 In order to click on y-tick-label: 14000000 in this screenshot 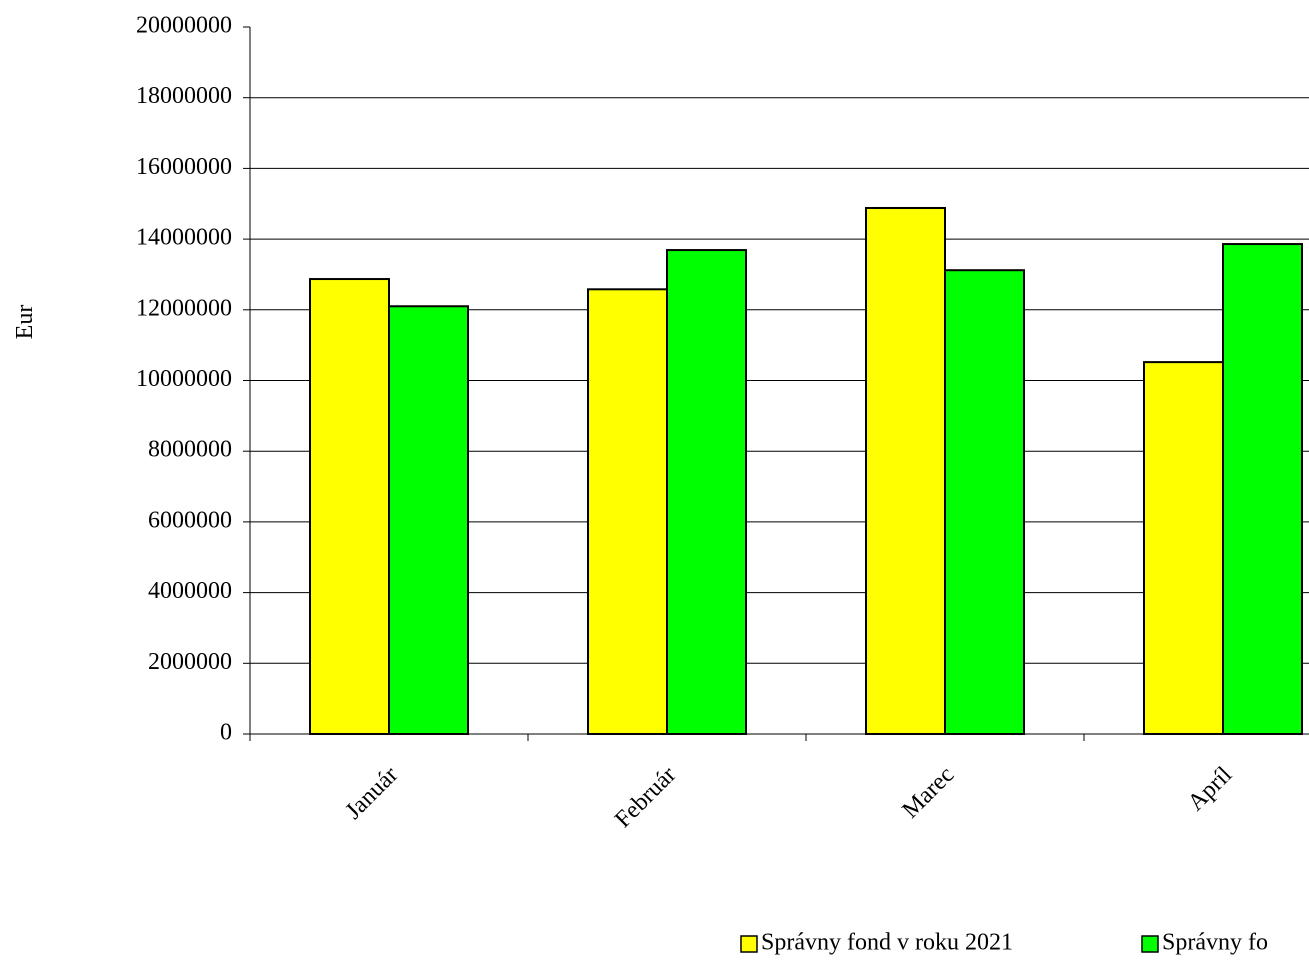, I will do `click(184, 238)`.